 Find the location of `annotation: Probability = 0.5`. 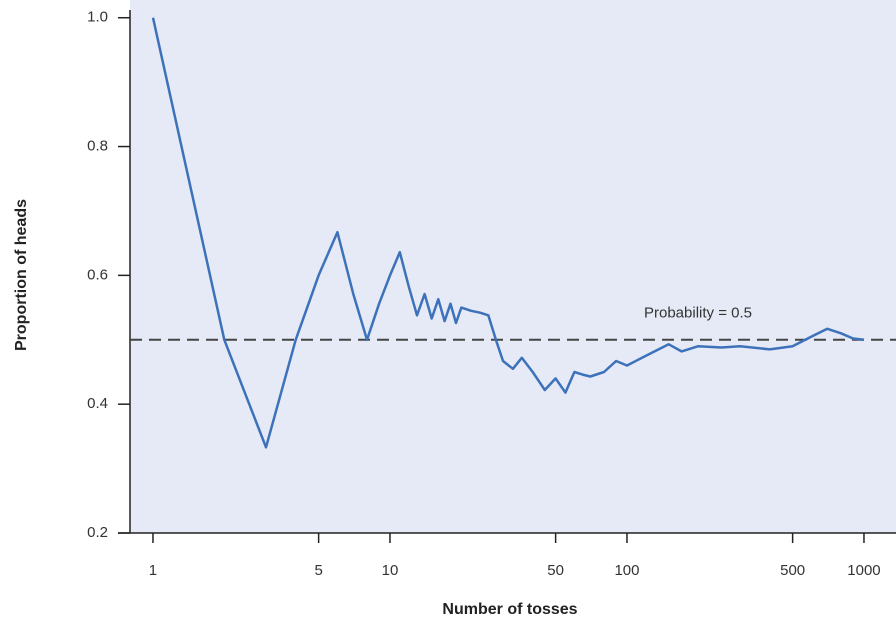

annotation: Probability = 0.5 is located at coordinates (698, 313).